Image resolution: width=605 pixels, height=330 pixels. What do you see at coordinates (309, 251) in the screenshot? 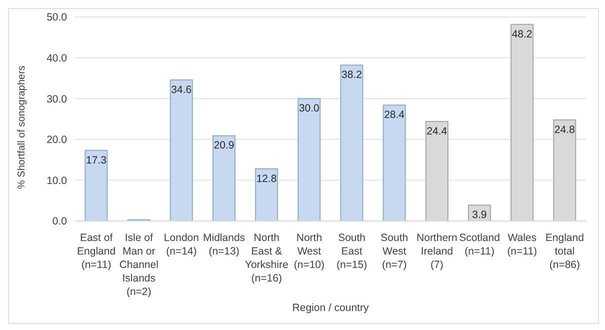
I see `x-tick-label: North West (n=10)` at bounding box center [309, 251].